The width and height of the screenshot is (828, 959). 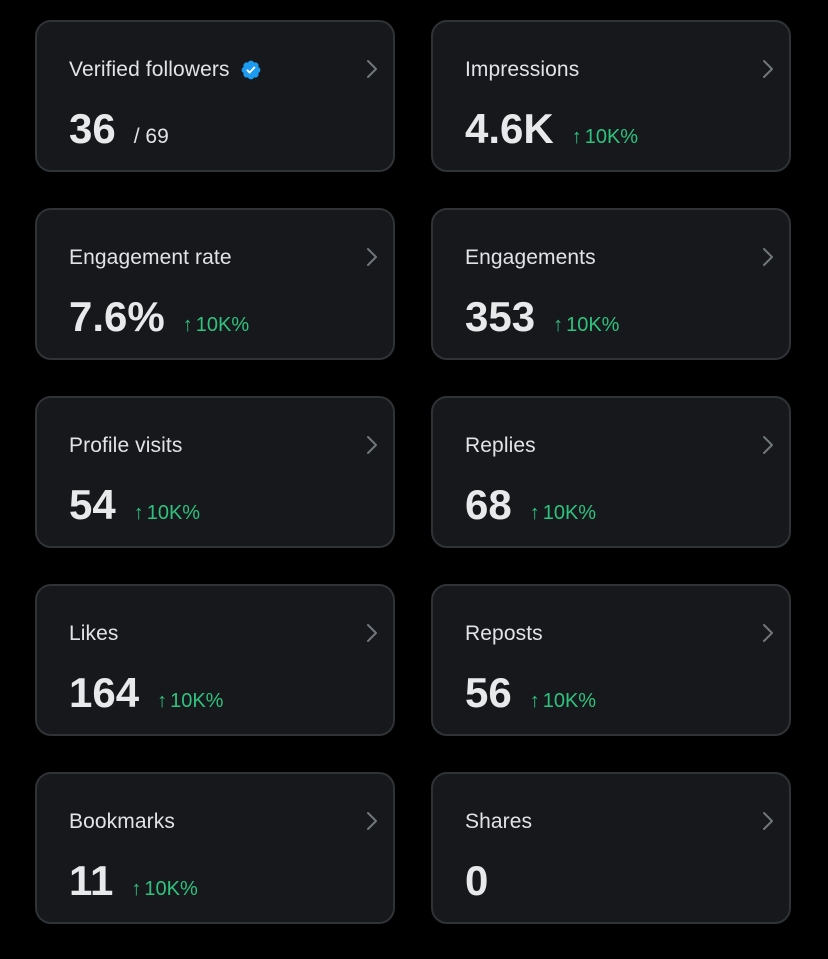 I want to click on metric-value-row: 353 ↑ 10K%, so click(x=542, y=317).